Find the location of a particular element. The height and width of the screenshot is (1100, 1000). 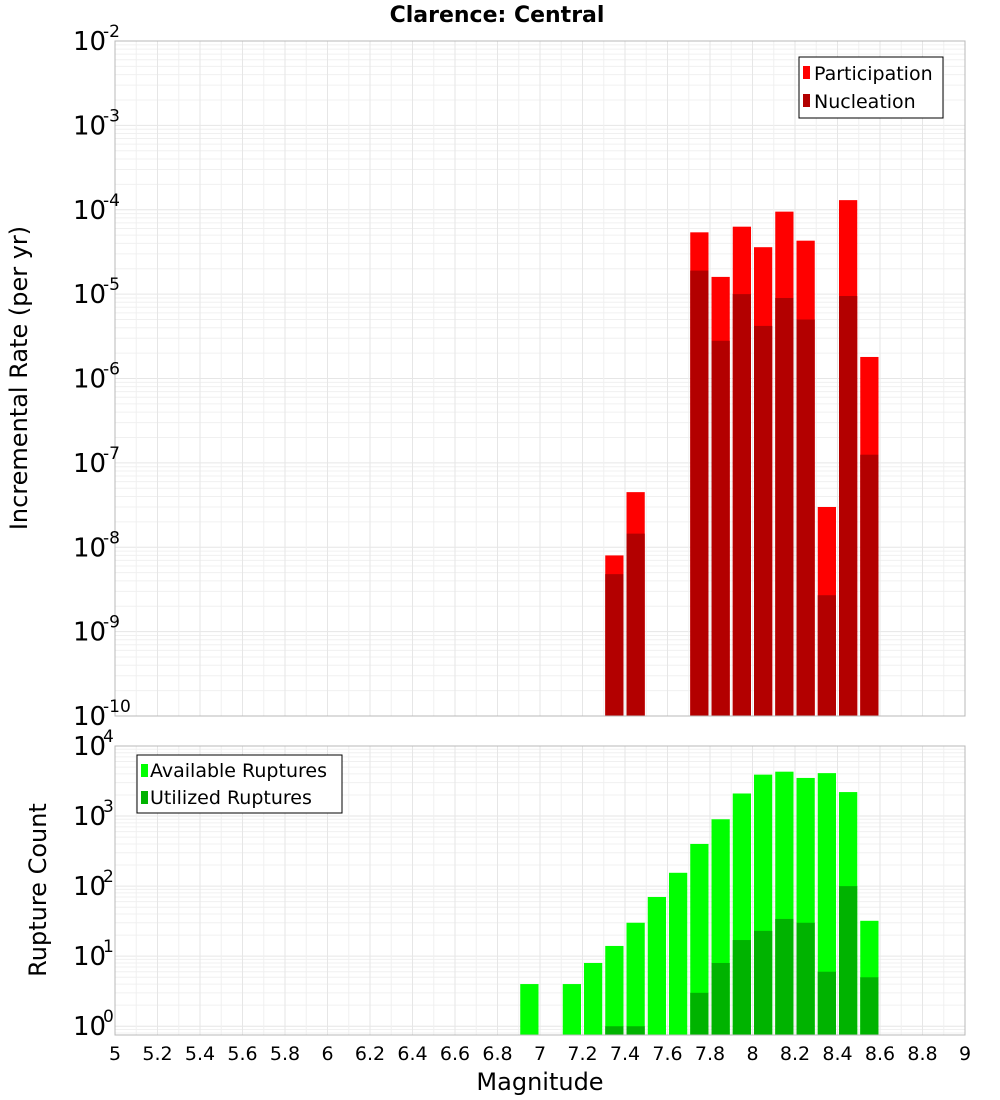

top-y-tick-labels: 10-210-310-410-510-610-710-810-910-10 is located at coordinates (102, 377).